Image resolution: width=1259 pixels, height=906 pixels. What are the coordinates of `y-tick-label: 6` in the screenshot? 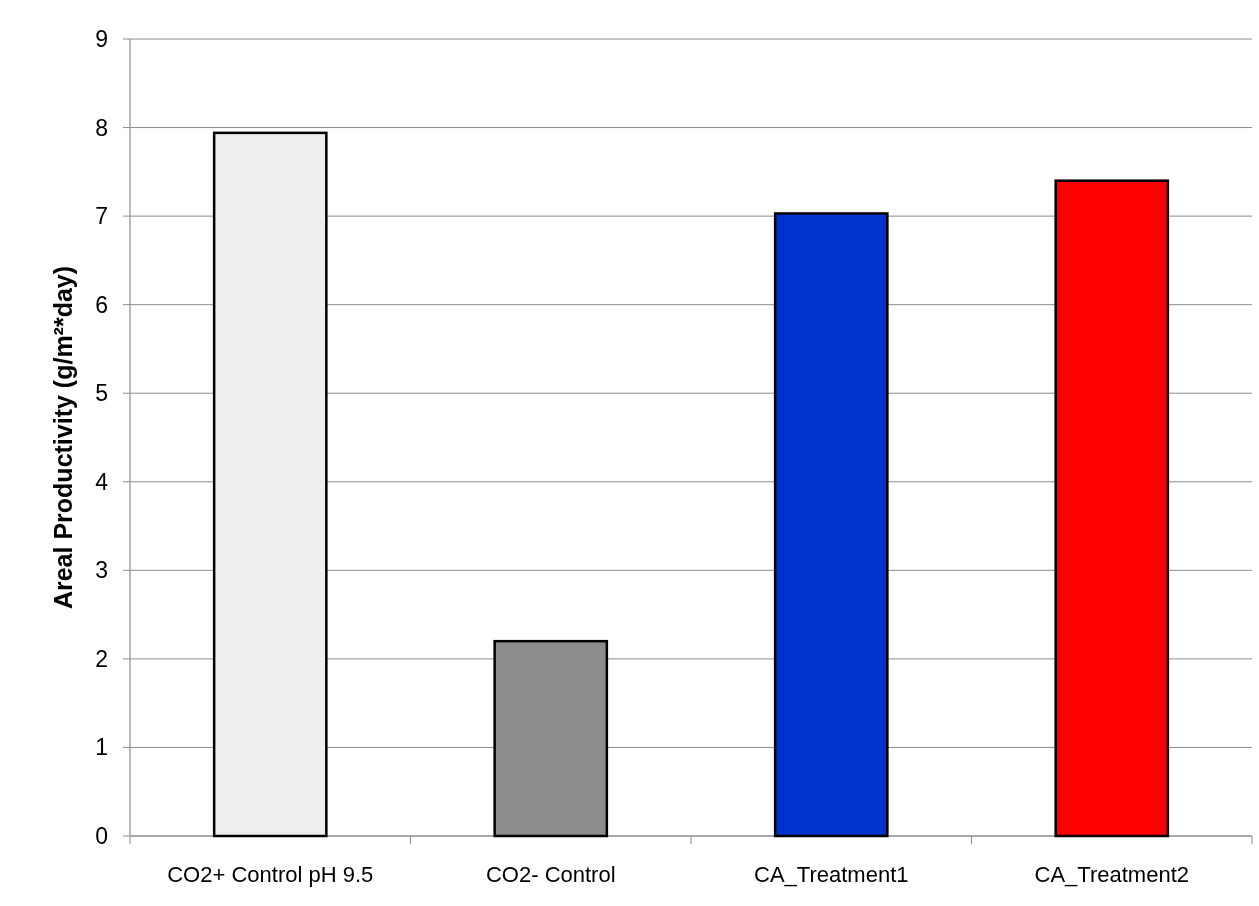 It's located at (101, 304).